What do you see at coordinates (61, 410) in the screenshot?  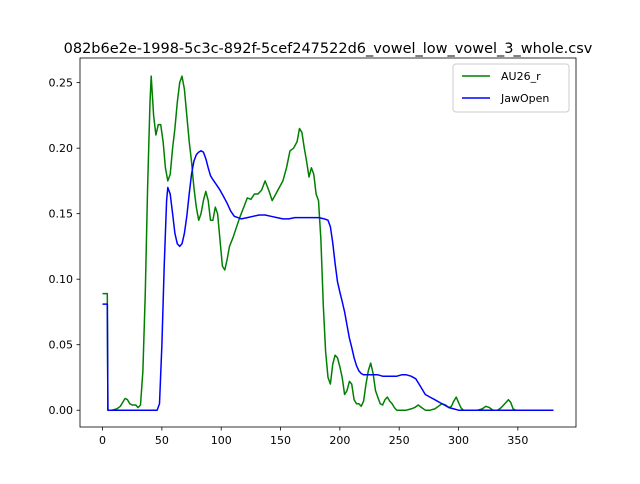 I see `y-tick-label: 0.00` at bounding box center [61, 410].